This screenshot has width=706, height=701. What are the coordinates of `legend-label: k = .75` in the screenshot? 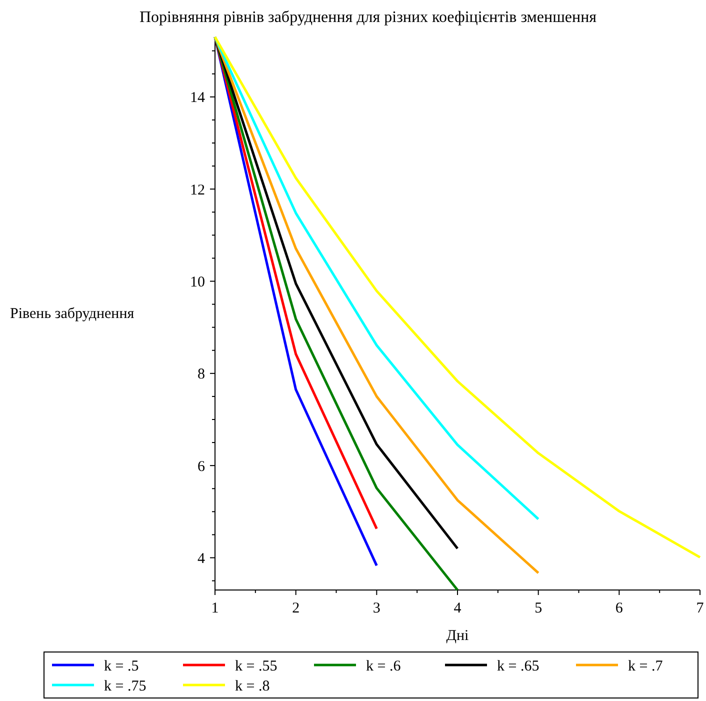 It's located at (125, 686).